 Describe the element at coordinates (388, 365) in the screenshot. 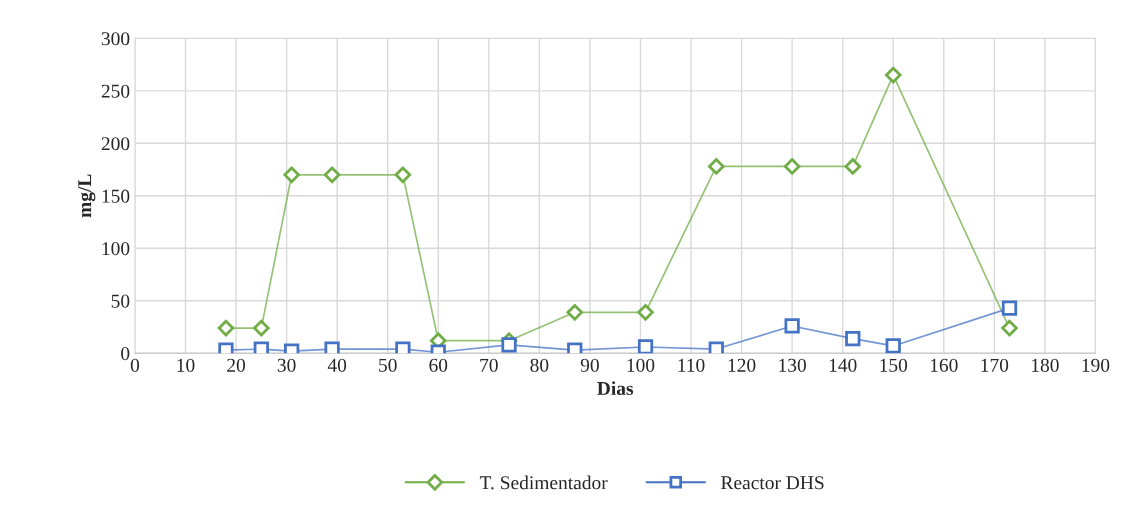

I see `x-tick-label: 50` at that location.